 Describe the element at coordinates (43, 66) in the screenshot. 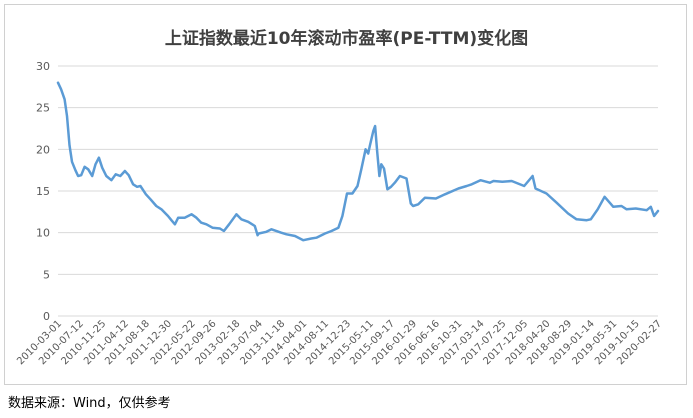

I see `y-tick-label: 30` at that location.